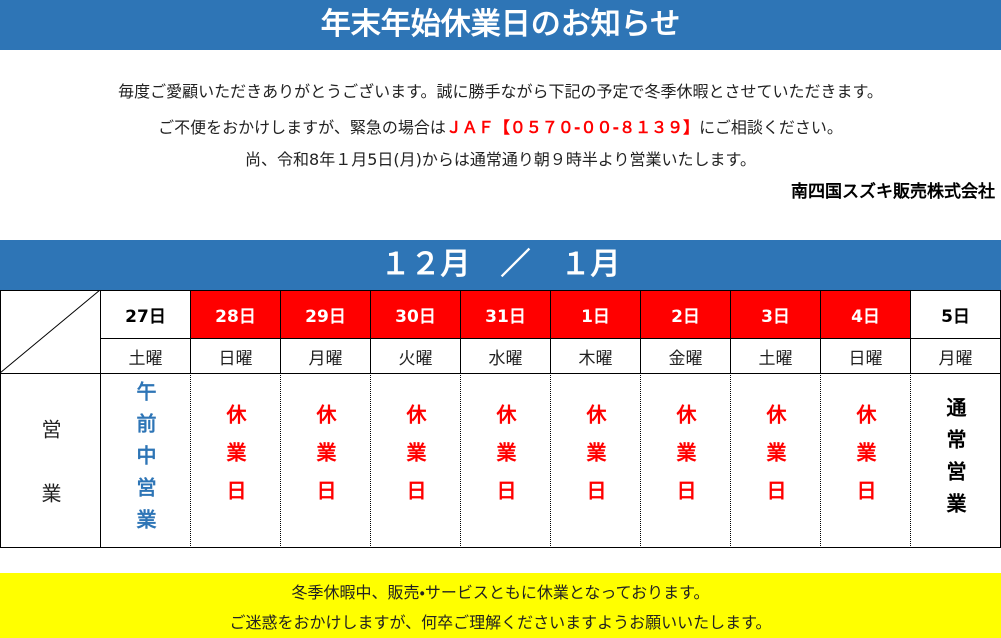 The height and width of the screenshot is (638, 1001). I want to click on corner-diagonal, so click(50, 331).